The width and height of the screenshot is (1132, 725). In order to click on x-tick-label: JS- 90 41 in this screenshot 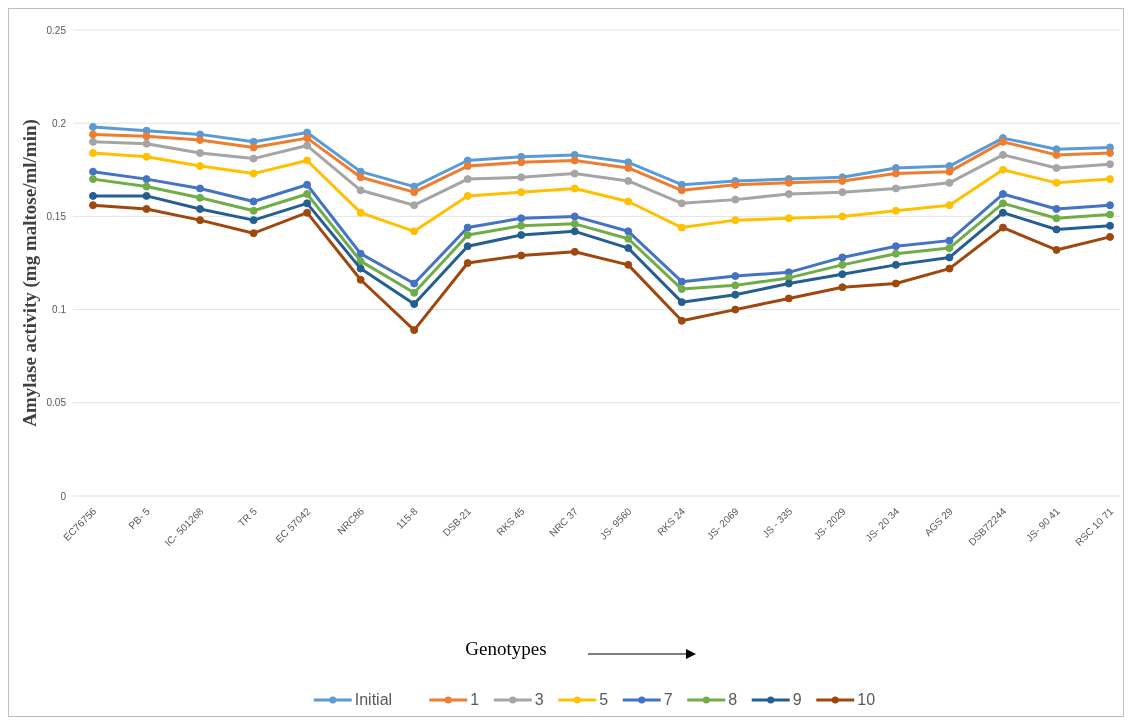, I will do `click(1043, 524)`.